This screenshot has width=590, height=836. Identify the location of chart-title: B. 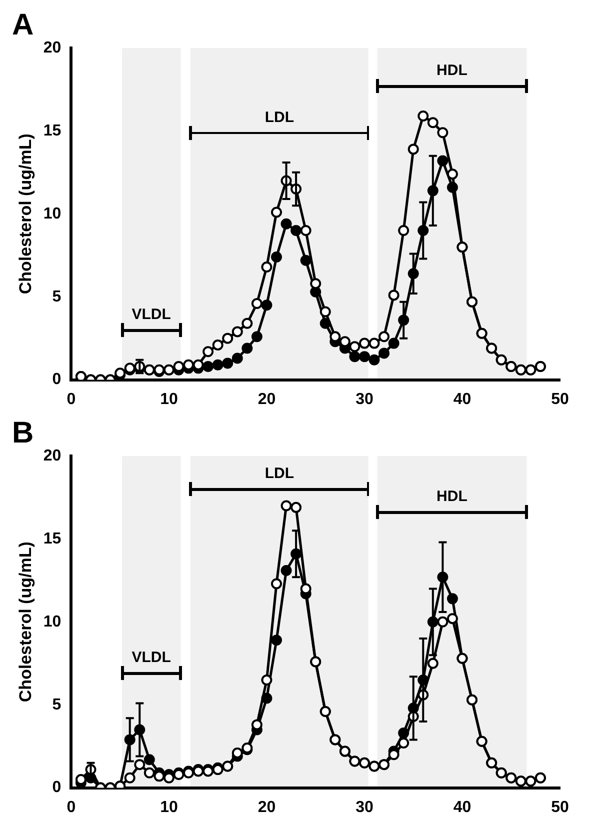
(23, 433).